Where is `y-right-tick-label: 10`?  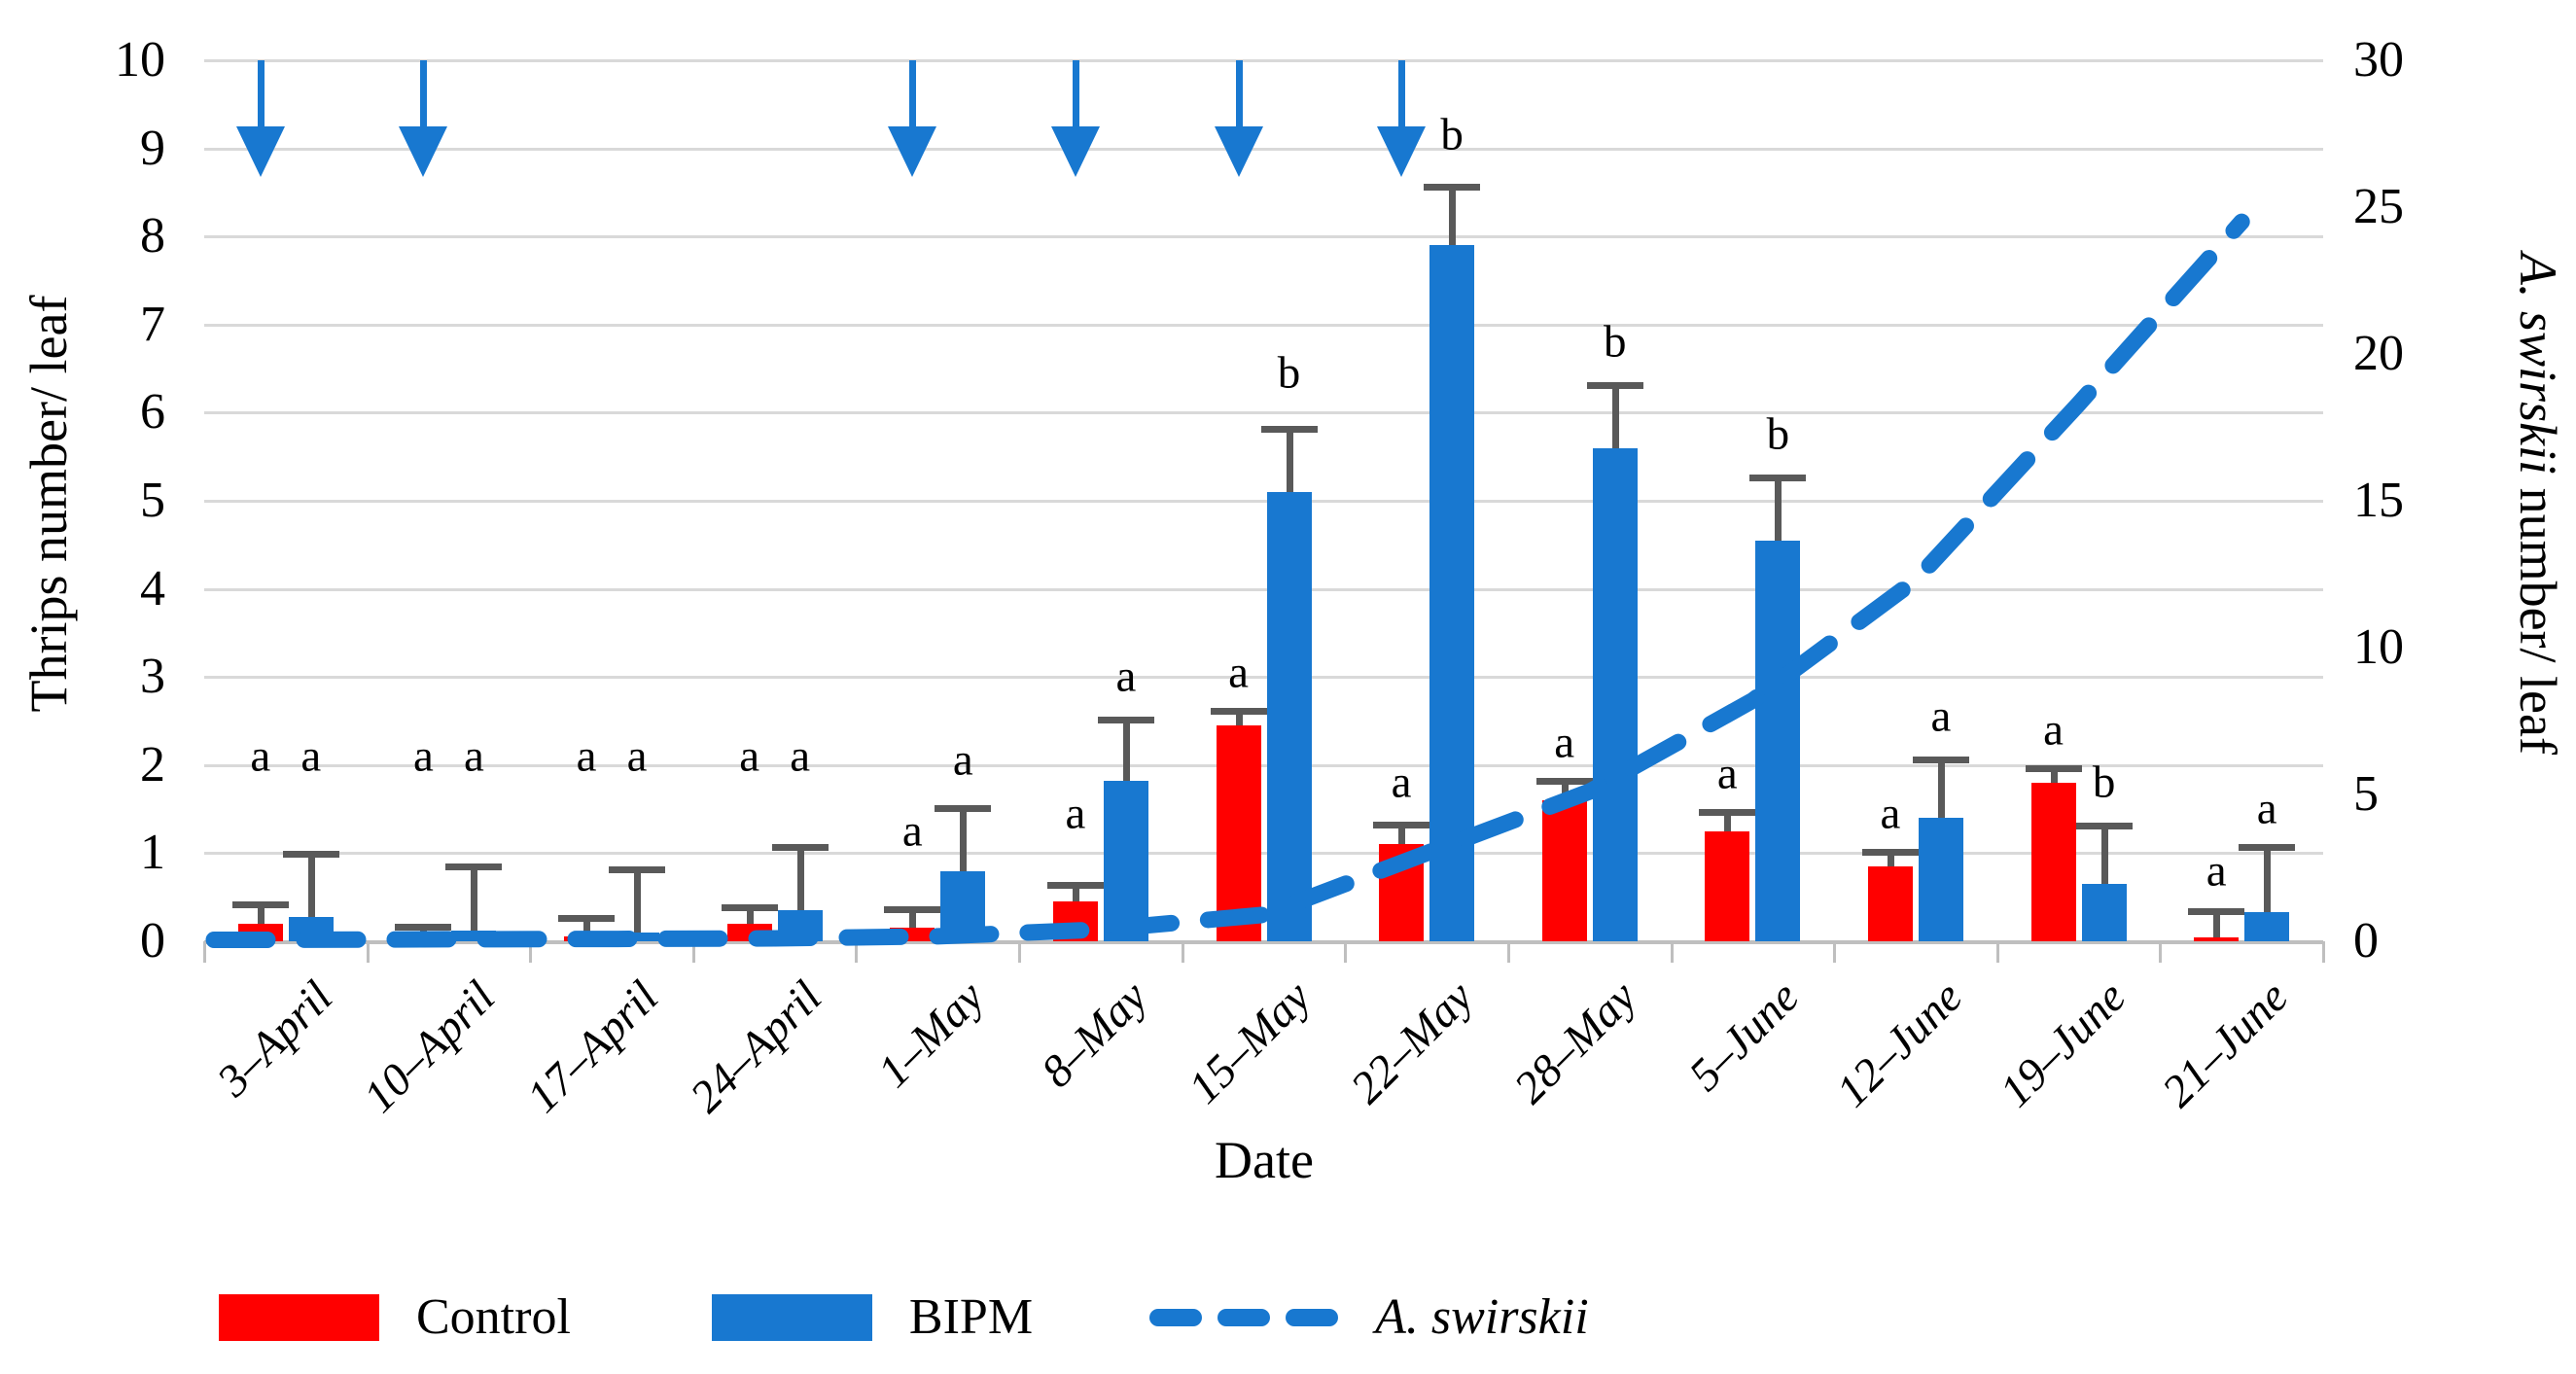 y-right-tick-label: 10 is located at coordinates (2379, 647).